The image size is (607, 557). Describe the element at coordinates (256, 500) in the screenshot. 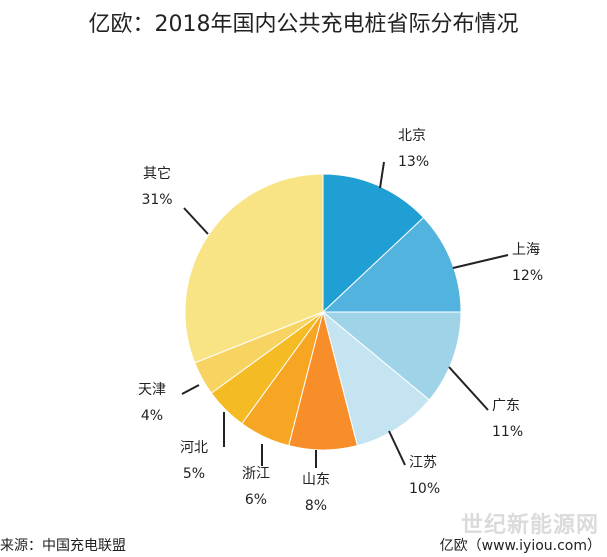

I see `slice-value-label-5: 6%` at that location.